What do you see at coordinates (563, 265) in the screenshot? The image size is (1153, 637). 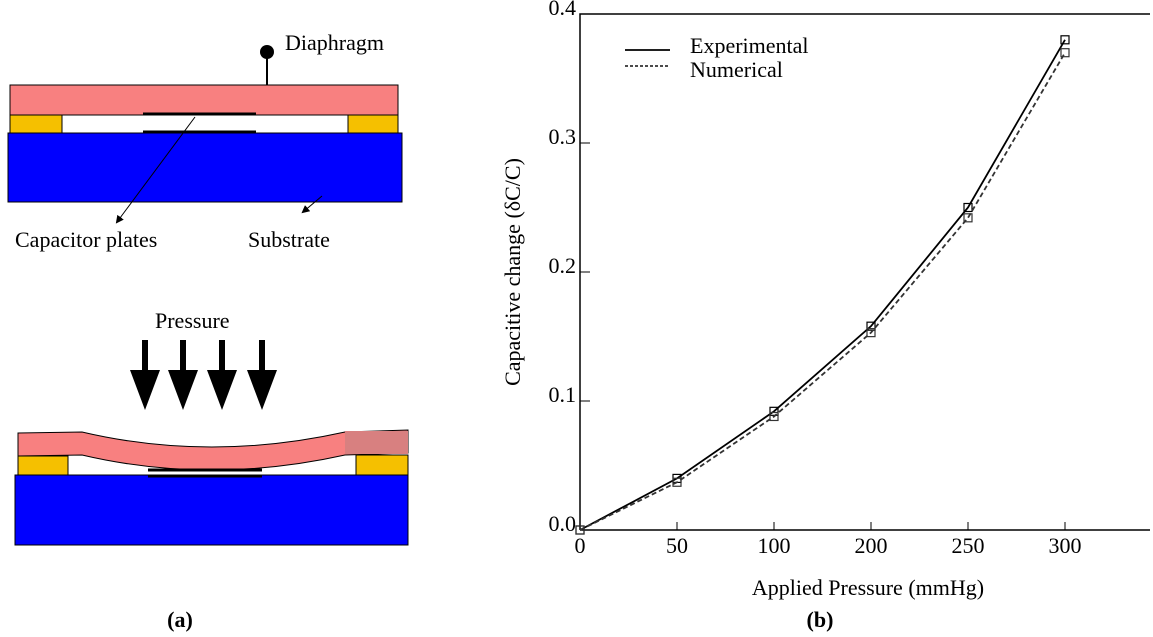 I see `y-tick-label: 0.2` at bounding box center [563, 265].